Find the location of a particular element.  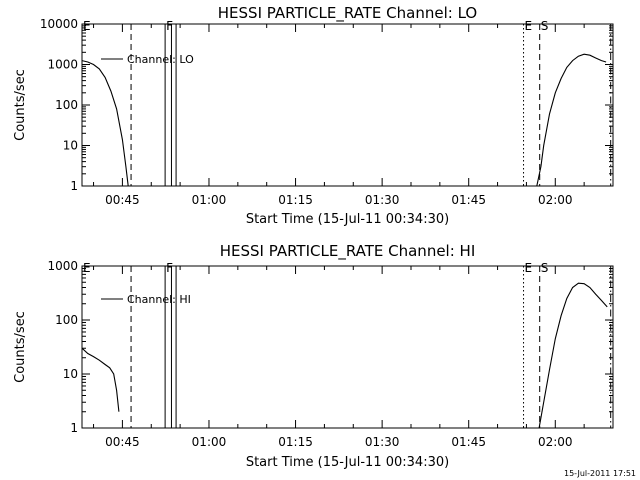

legend-label: Channel: LO is located at coordinates (160, 59).